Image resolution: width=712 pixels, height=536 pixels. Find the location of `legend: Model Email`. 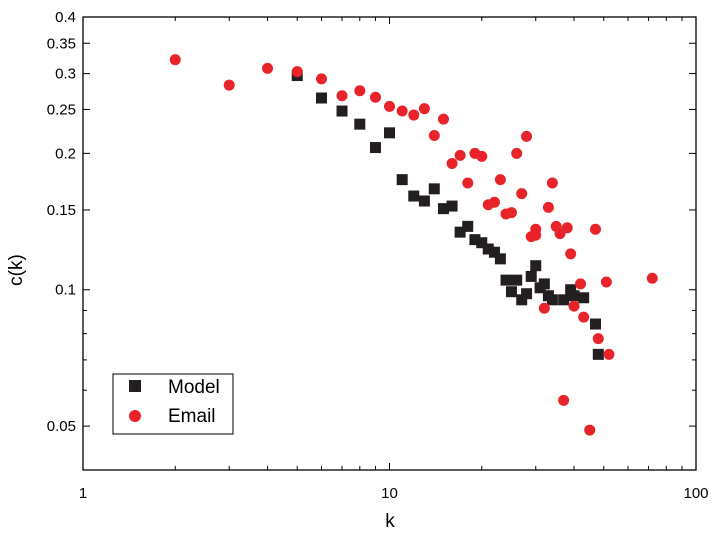

legend: Model Email is located at coordinates (173, 404).